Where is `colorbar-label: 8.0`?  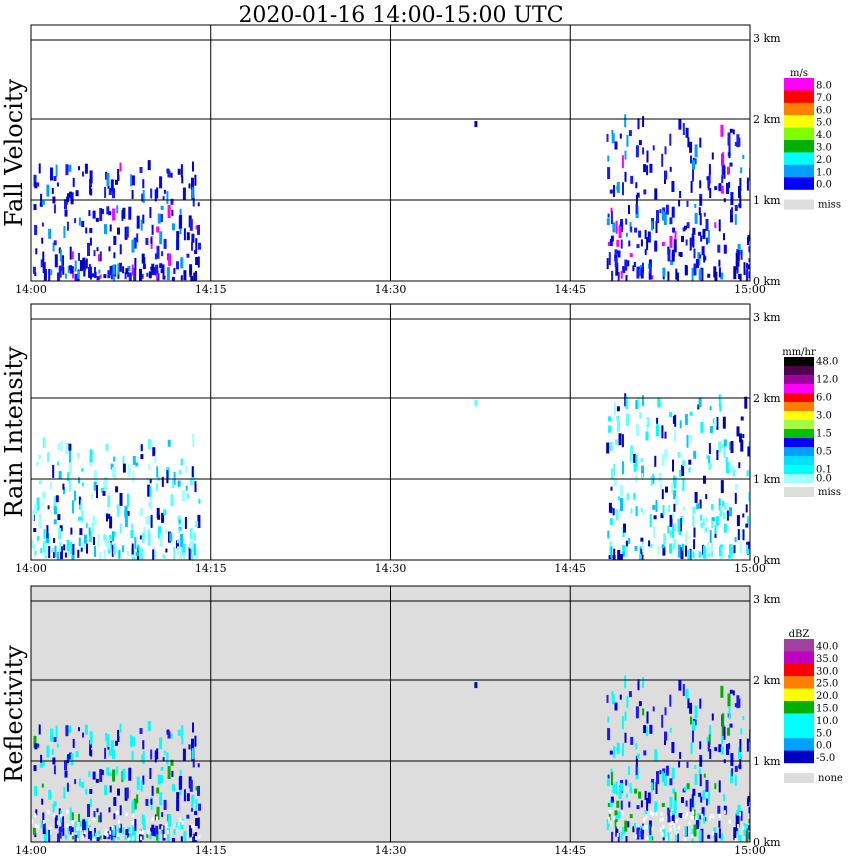
colorbar-label: 8.0 is located at coordinates (824, 86).